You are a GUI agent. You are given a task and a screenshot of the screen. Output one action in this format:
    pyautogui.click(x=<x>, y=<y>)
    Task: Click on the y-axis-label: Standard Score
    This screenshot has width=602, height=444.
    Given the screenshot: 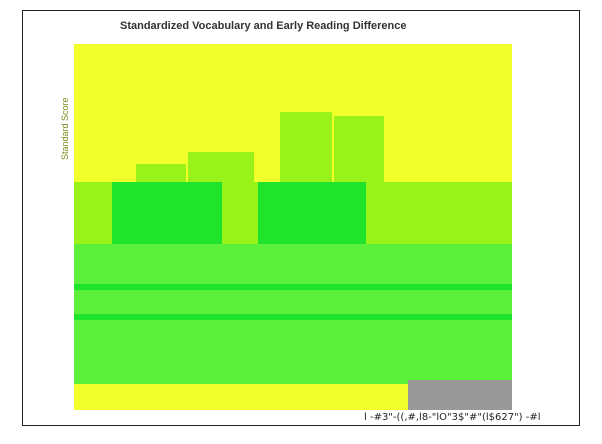 What is the action you would take?
    pyautogui.click(x=65, y=128)
    